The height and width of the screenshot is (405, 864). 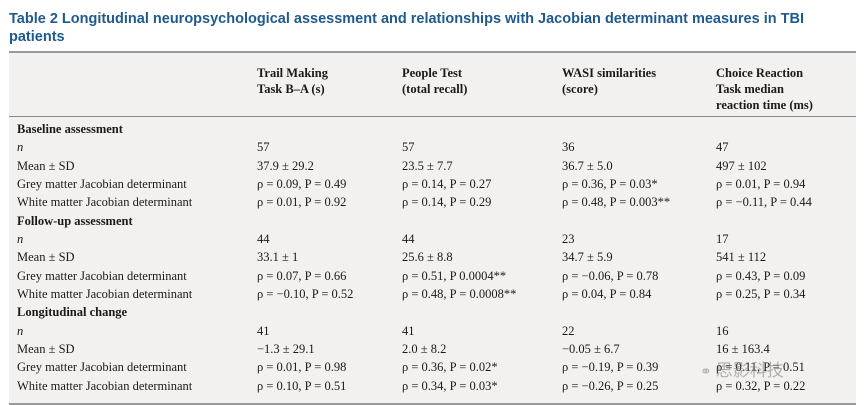 I want to click on table-cell: 47, so click(x=722, y=147).